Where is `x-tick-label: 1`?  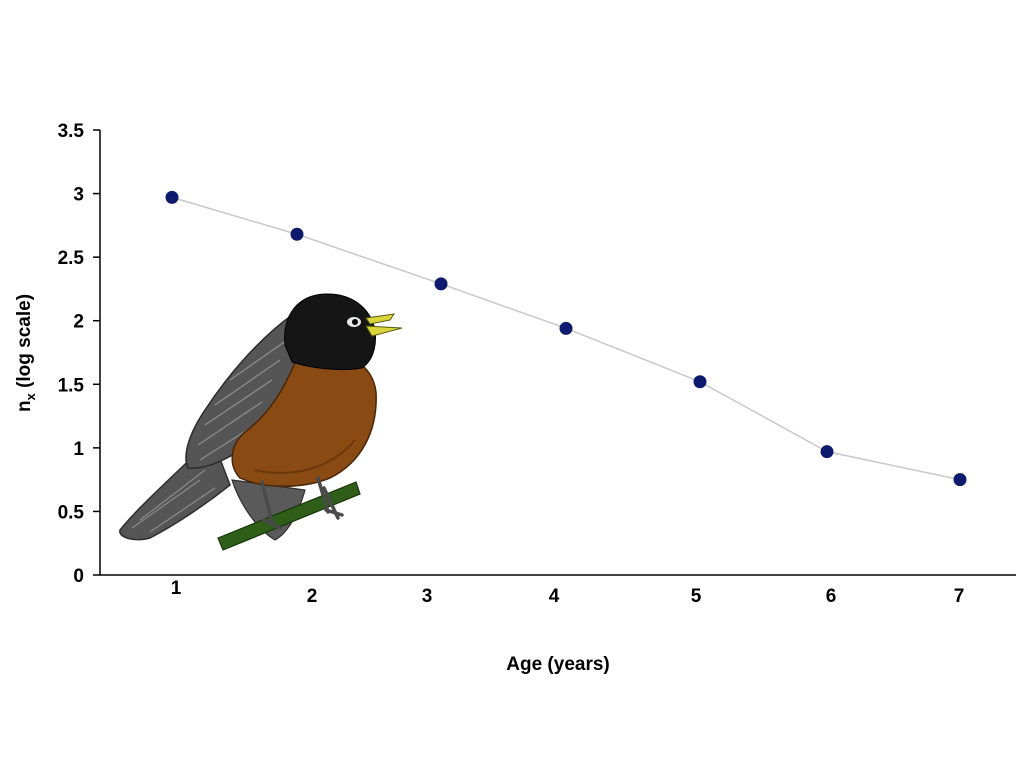 x-tick-label: 1 is located at coordinates (176, 588).